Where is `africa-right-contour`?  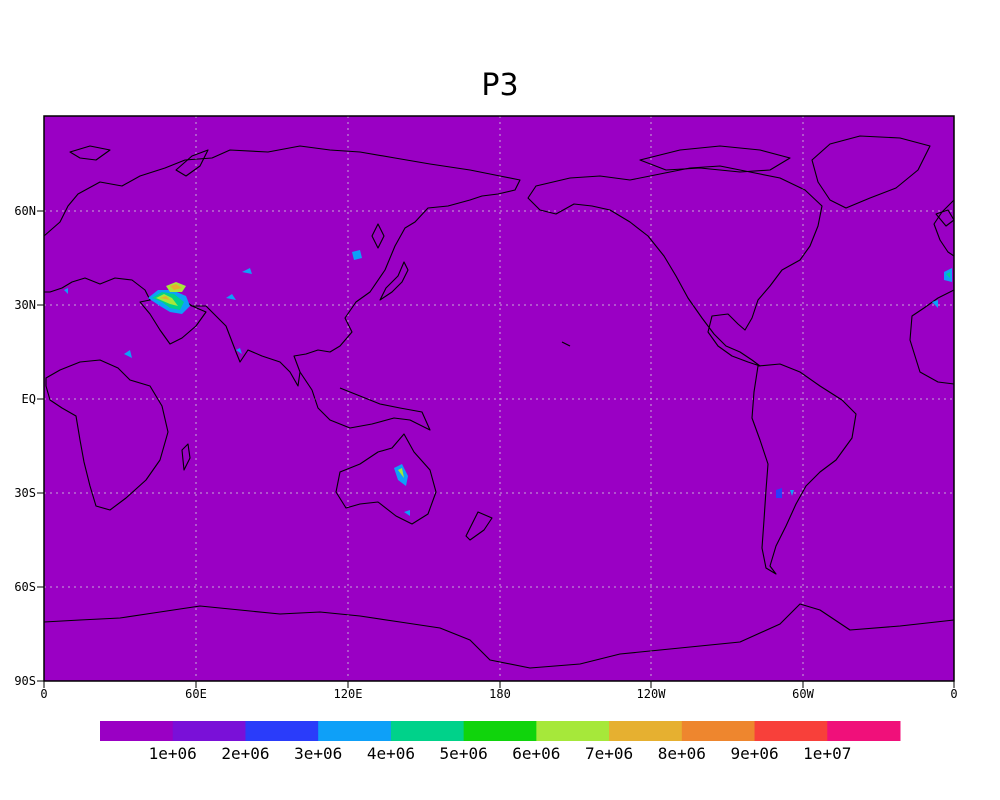 africa-right-contour is located at coordinates (935, 304).